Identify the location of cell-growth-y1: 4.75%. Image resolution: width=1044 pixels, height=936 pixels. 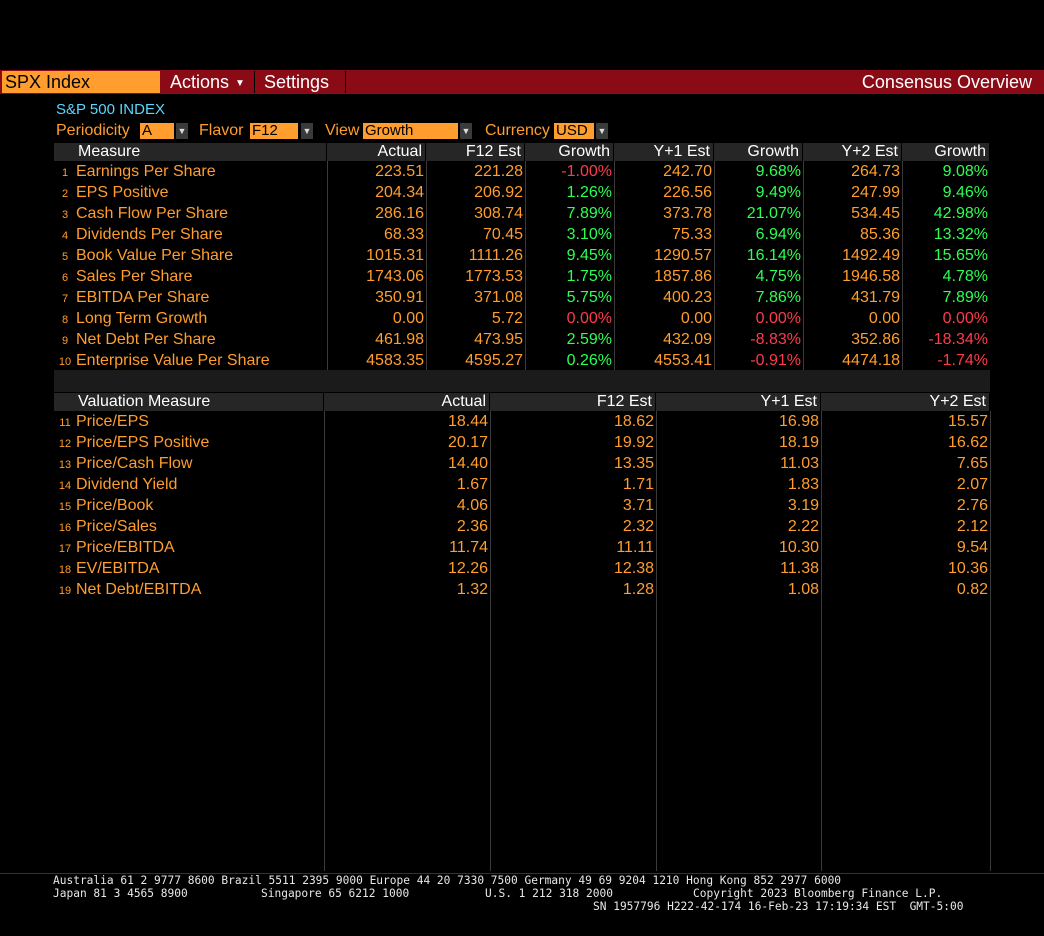
(778, 276).